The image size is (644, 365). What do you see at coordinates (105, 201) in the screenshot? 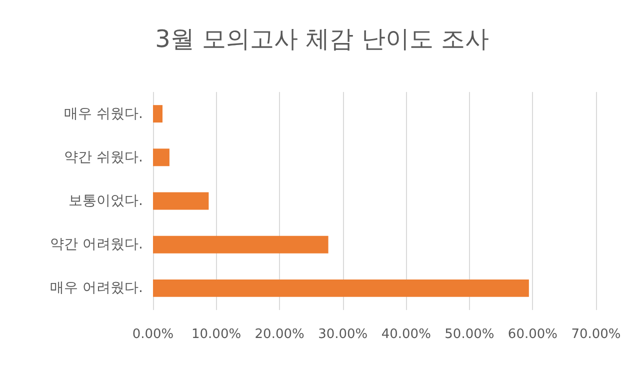
I see `y-tick-label: 보통이었다.` at bounding box center [105, 201].